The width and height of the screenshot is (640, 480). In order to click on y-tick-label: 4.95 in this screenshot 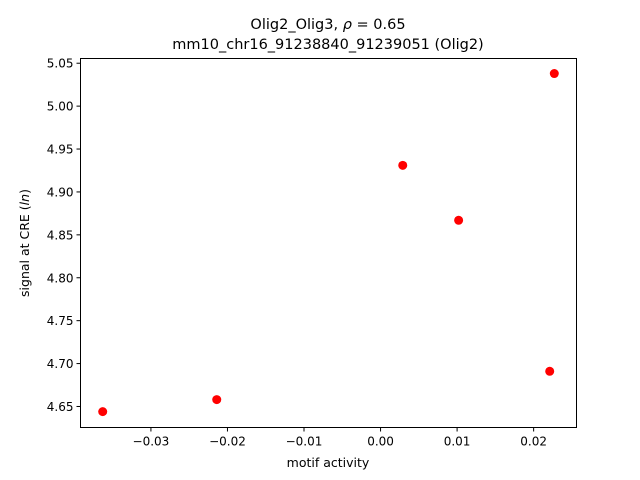, I will do `click(60, 150)`.